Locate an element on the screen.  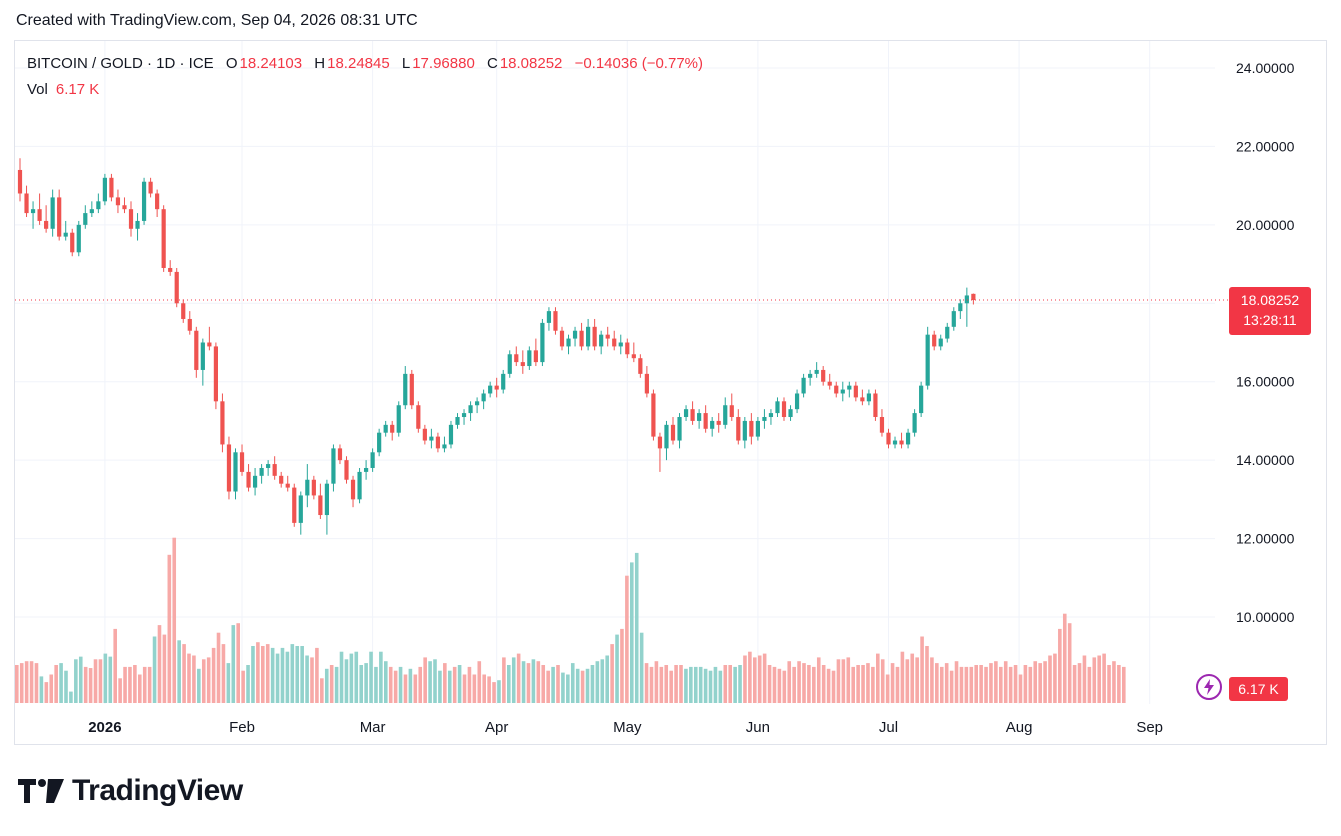
tradingview-wordmark: TradingView is located at coordinates (157, 790).